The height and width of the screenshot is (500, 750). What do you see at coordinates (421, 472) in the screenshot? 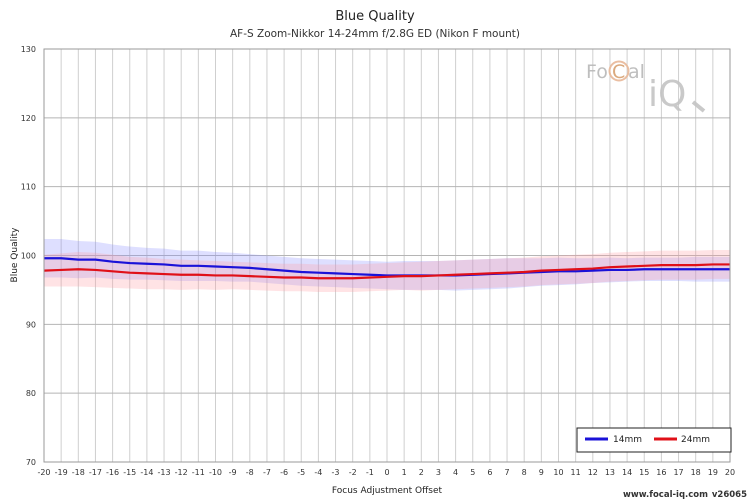
I see `x-tick-label: 2` at bounding box center [421, 472].